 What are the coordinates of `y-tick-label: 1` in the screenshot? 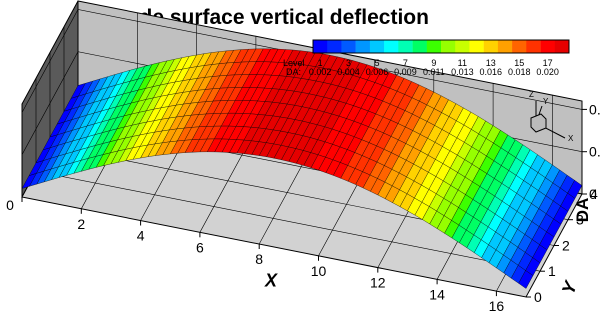 It's located at (552, 271).